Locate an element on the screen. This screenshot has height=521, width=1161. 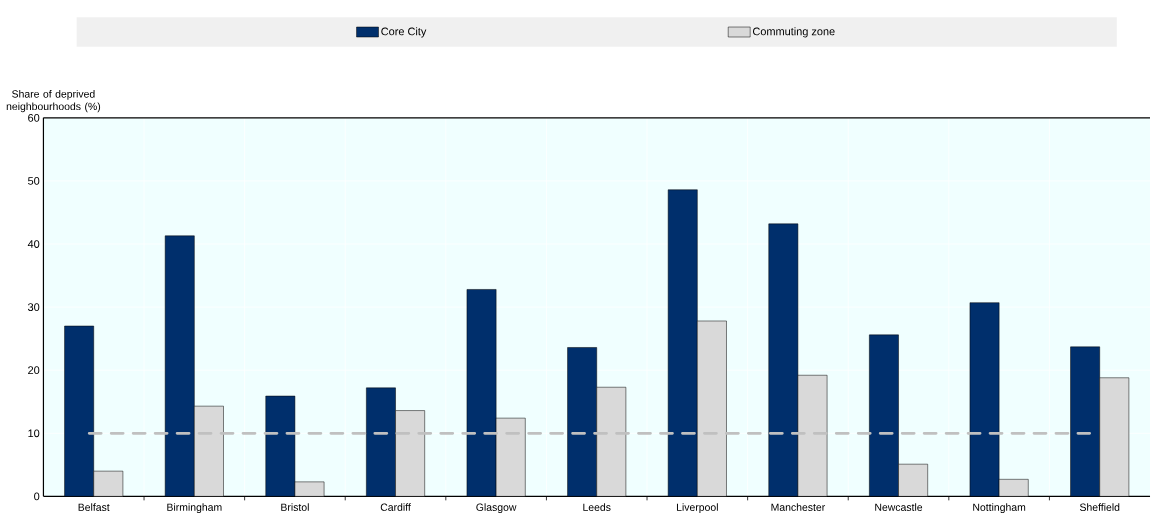
x-tick-label: Cardiff is located at coordinates (395, 507).